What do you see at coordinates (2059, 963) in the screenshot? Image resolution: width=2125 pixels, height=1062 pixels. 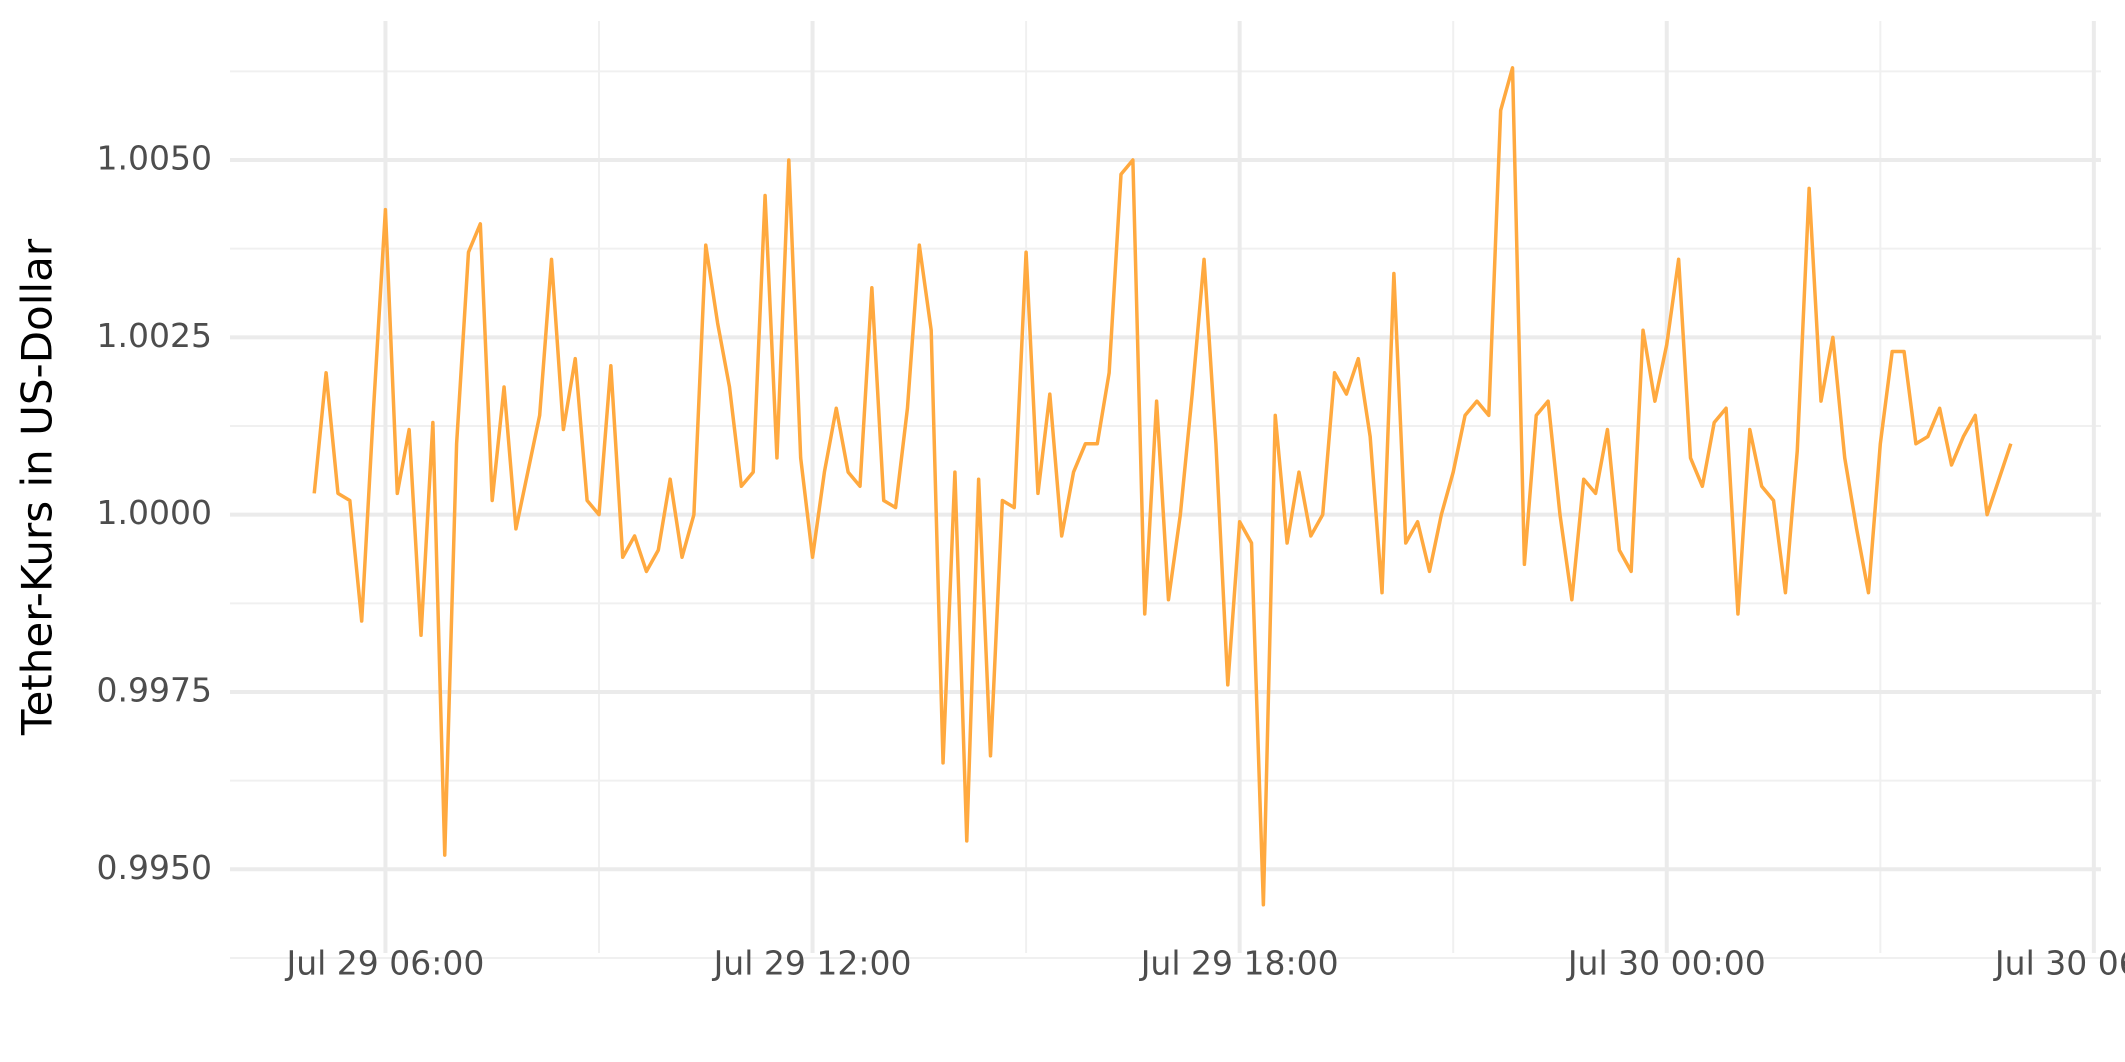 I see `x-tick-label: Jul 30 06:00` at bounding box center [2059, 963].